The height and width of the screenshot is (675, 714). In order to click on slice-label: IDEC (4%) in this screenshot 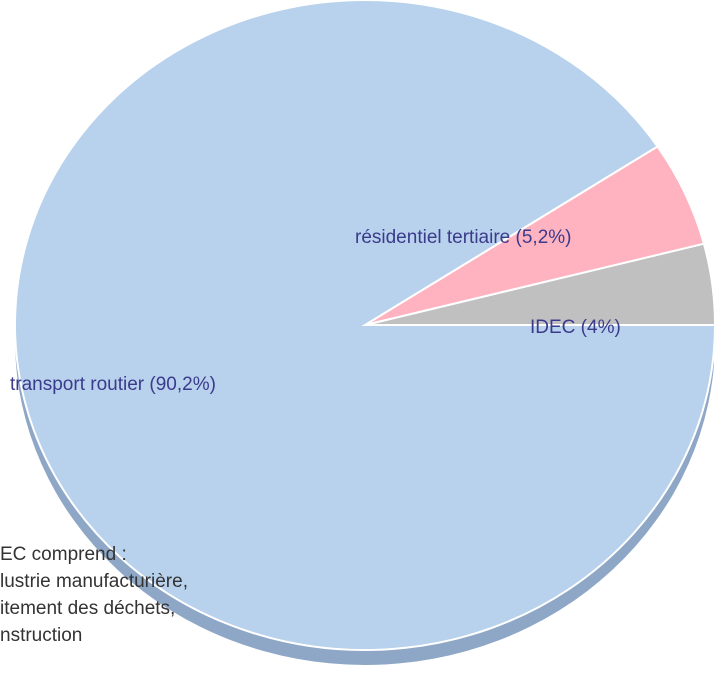, I will do `click(575, 327)`.